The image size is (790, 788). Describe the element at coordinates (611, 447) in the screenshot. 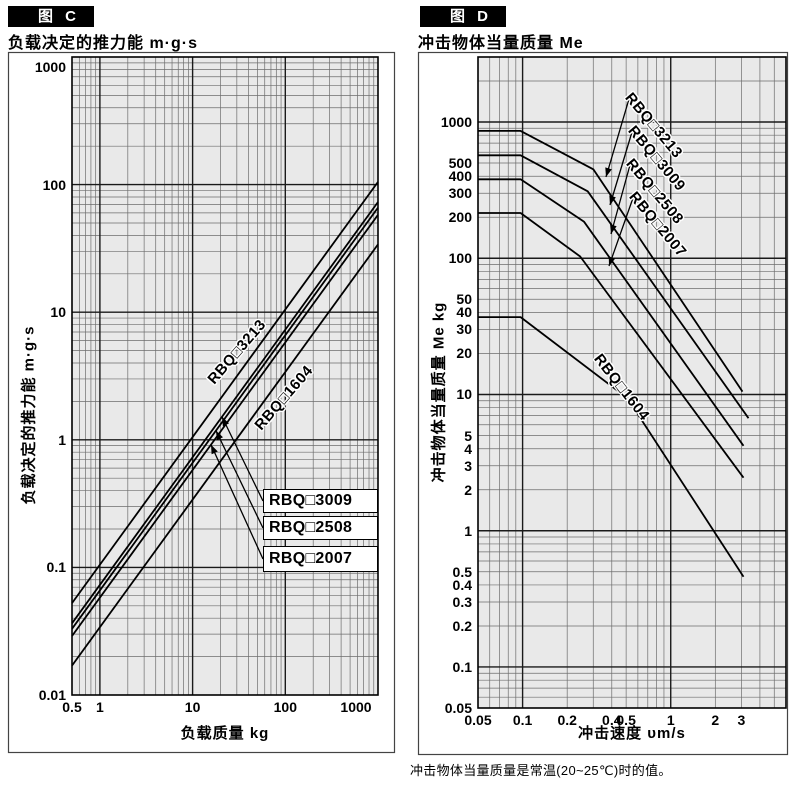

I see `fig-d-curve-RBQ1604` at that location.